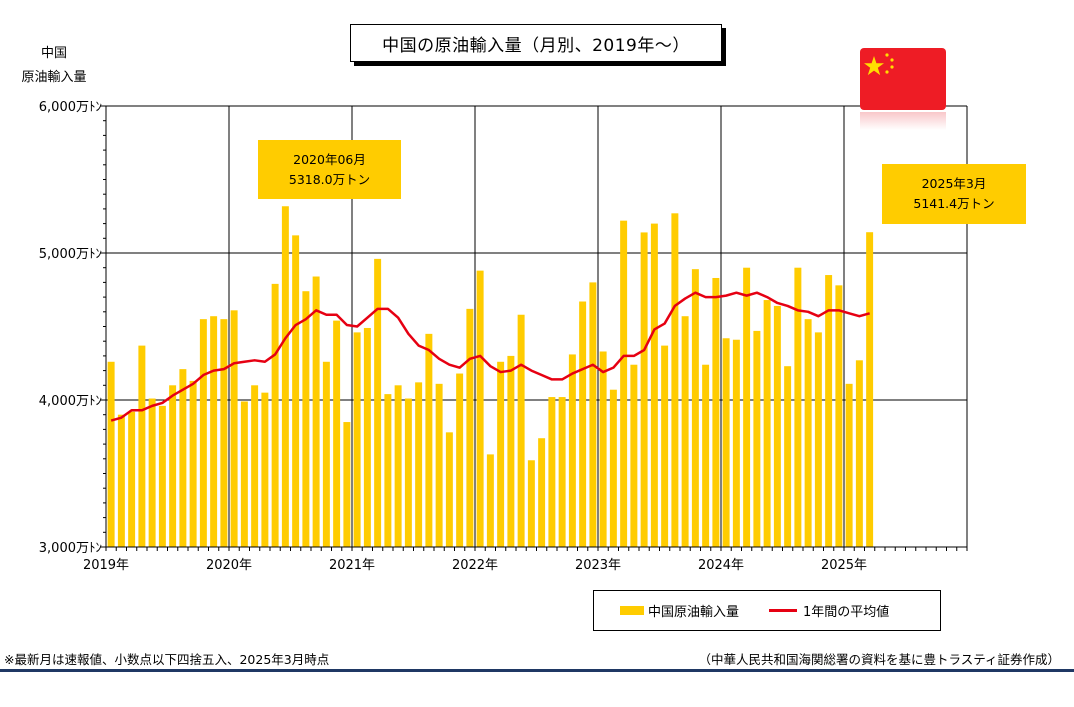 This screenshot has height=707, width=1074. Describe the element at coordinates (721, 565) in the screenshot. I see `x-tick-label: 2024年` at that location.